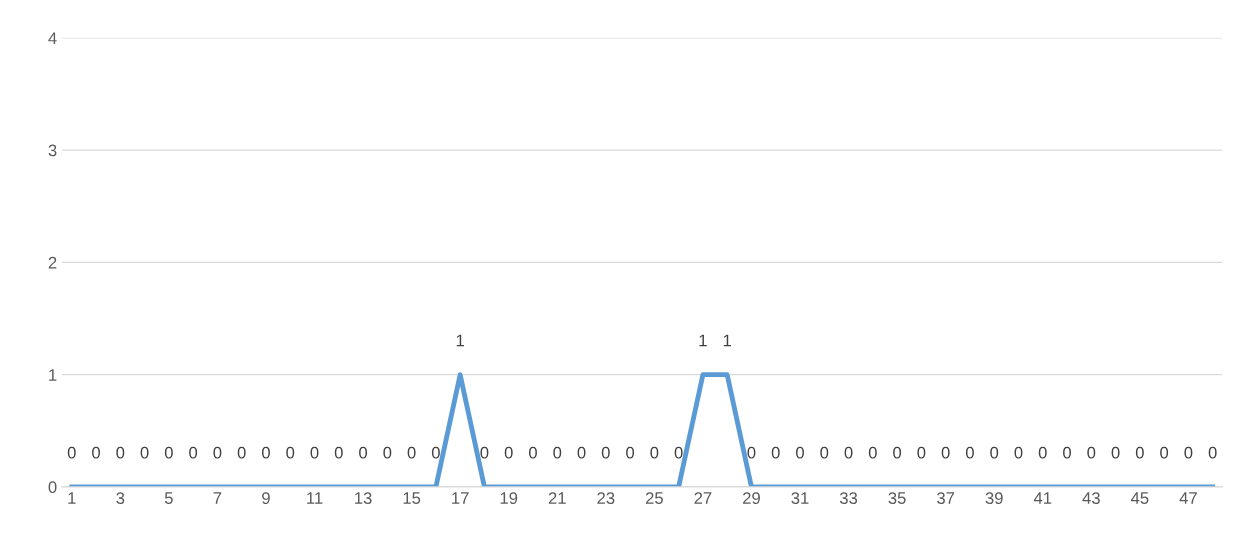 Image resolution: width=1241 pixels, height=541 pixels. What do you see at coordinates (509, 498) in the screenshot?
I see `x-tick-label: 19` at bounding box center [509, 498].